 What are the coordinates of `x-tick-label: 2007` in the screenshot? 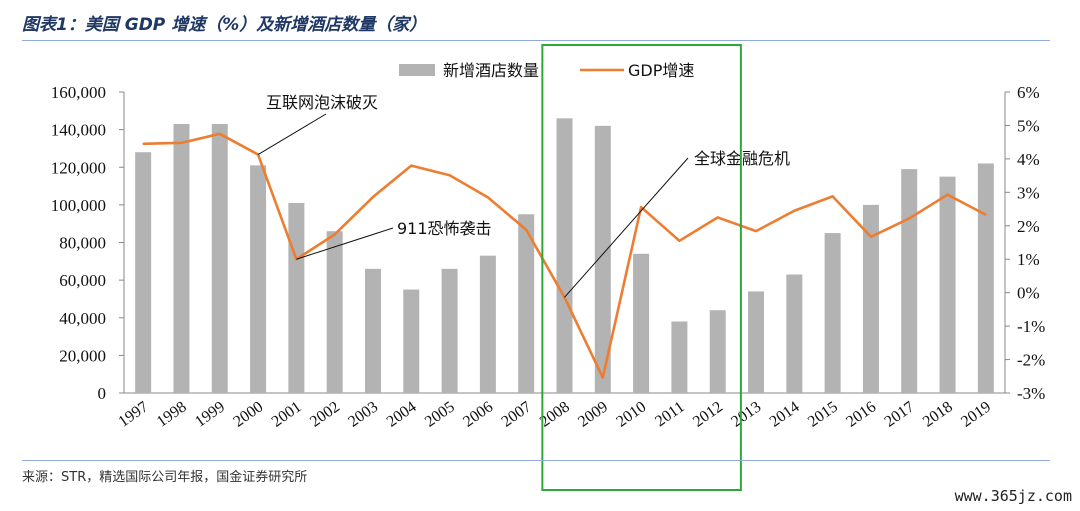 It's located at (517, 414).